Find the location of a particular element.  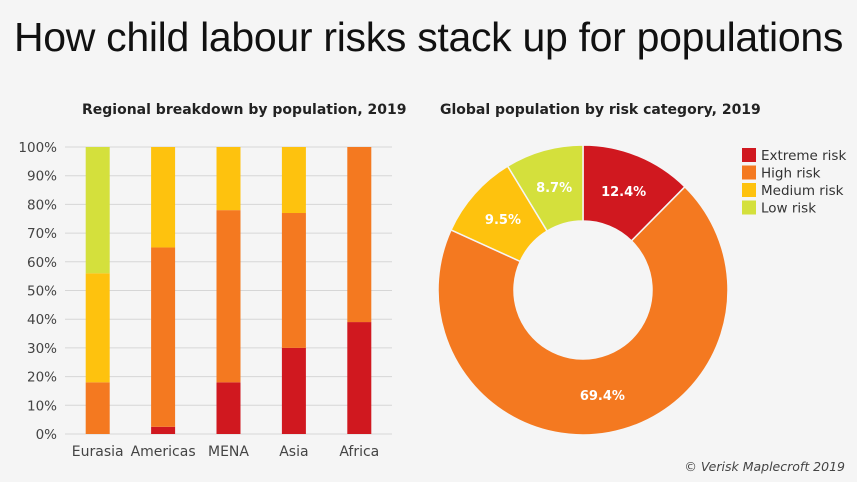

bar-segment-low-risk is located at coordinates (97, 210).